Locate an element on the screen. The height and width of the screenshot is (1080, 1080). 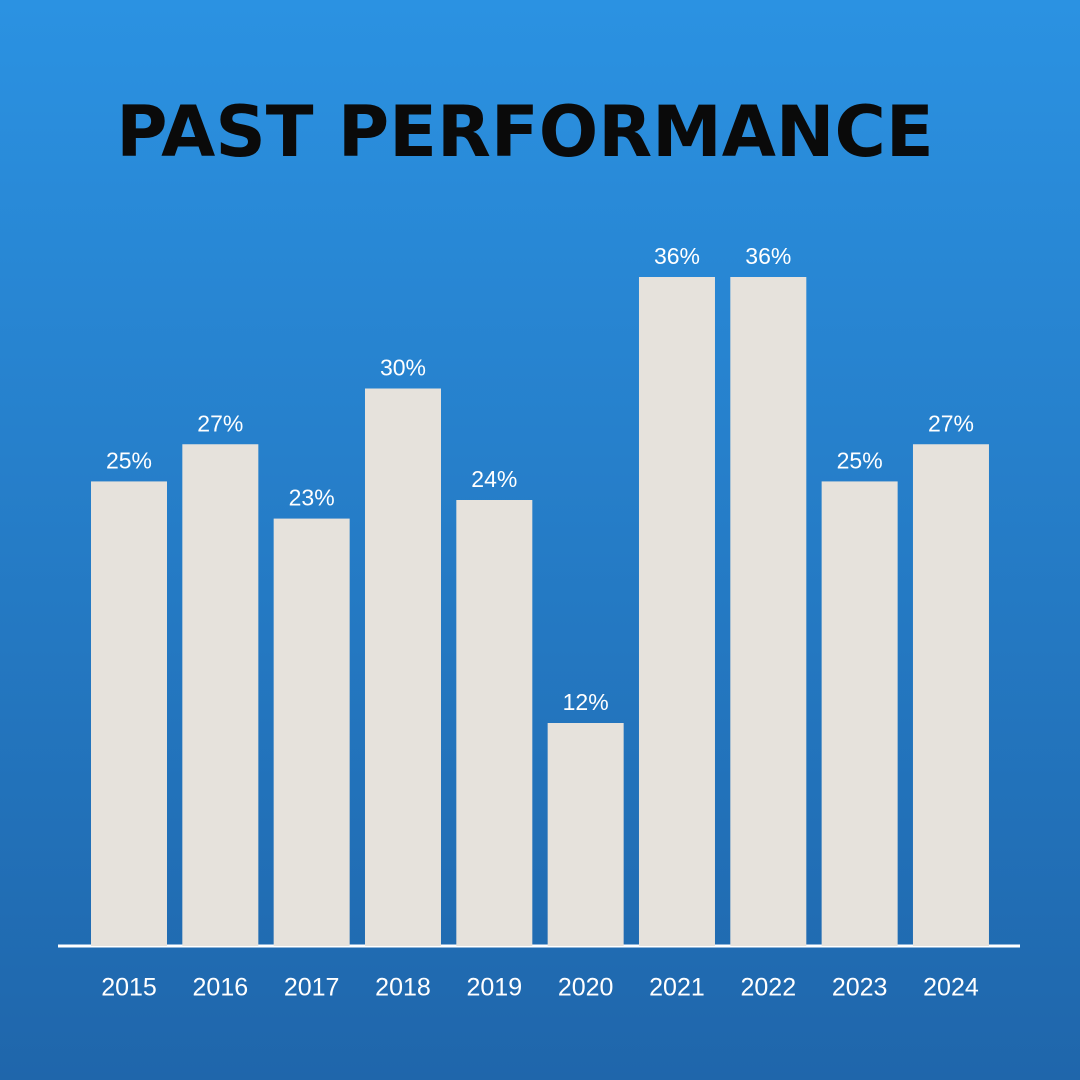
value-label: 12% is located at coordinates (586, 702).